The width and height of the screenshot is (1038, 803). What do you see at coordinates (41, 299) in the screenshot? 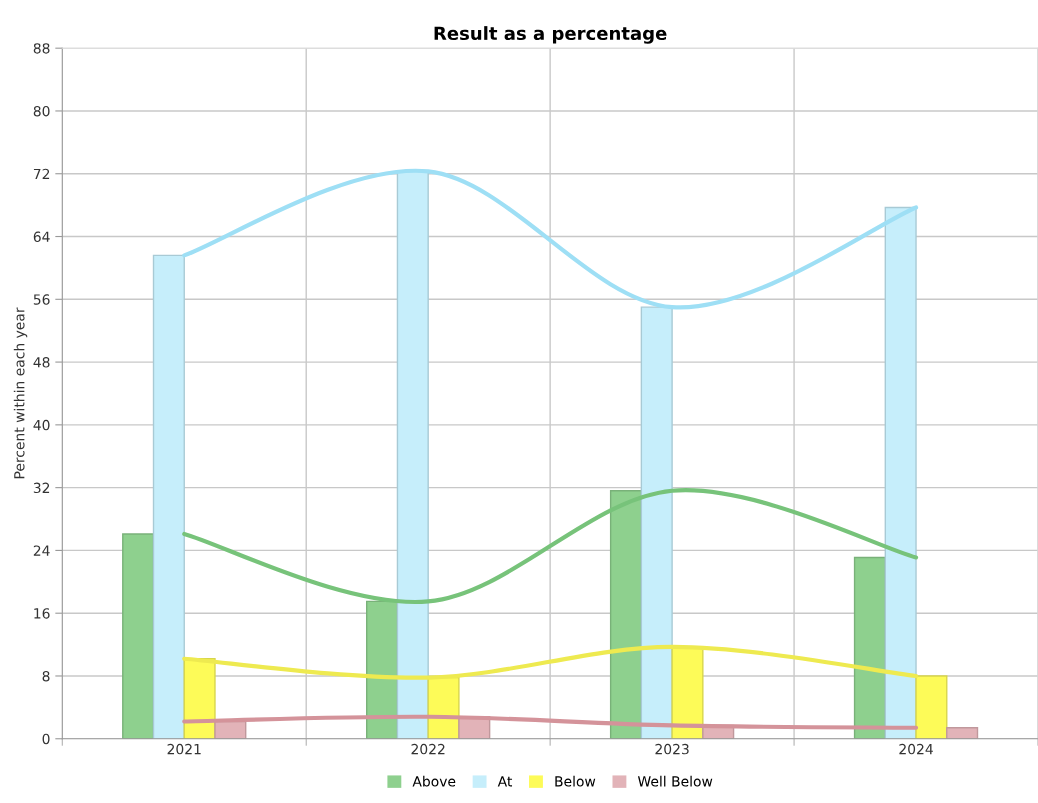
I see `y-tick-label: 56` at bounding box center [41, 299].